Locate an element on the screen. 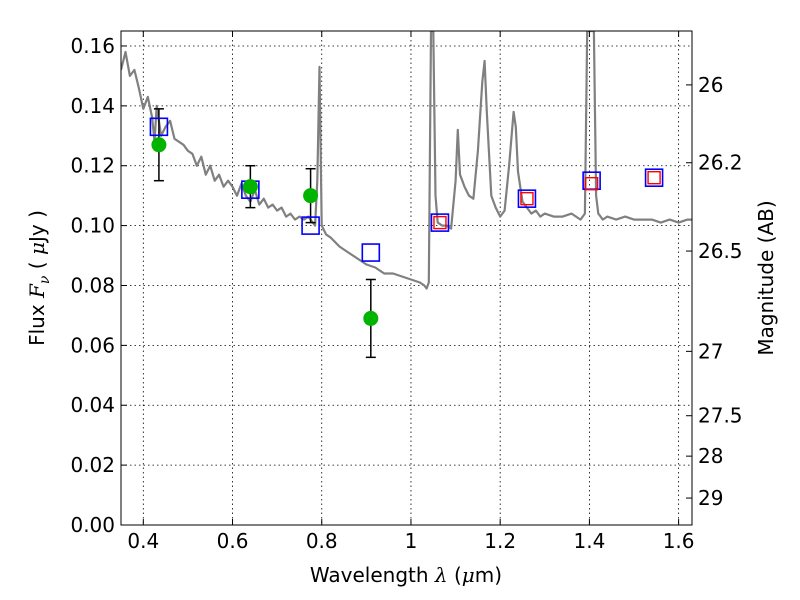  y2-tick-label: 28 is located at coordinates (710, 456).